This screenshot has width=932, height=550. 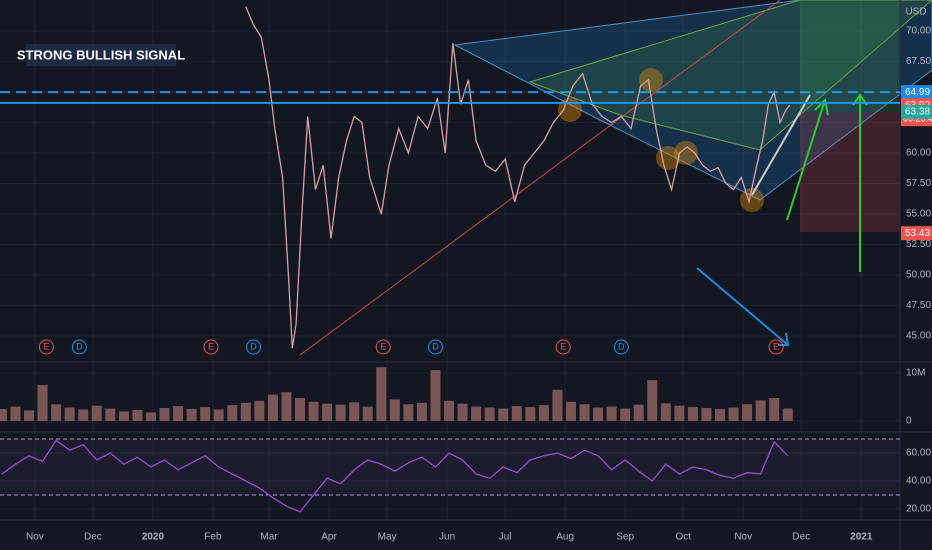 What do you see at coordinates (850, 172) in the screenshot?
I see `stop-zone` at bounding box center [850, 172].